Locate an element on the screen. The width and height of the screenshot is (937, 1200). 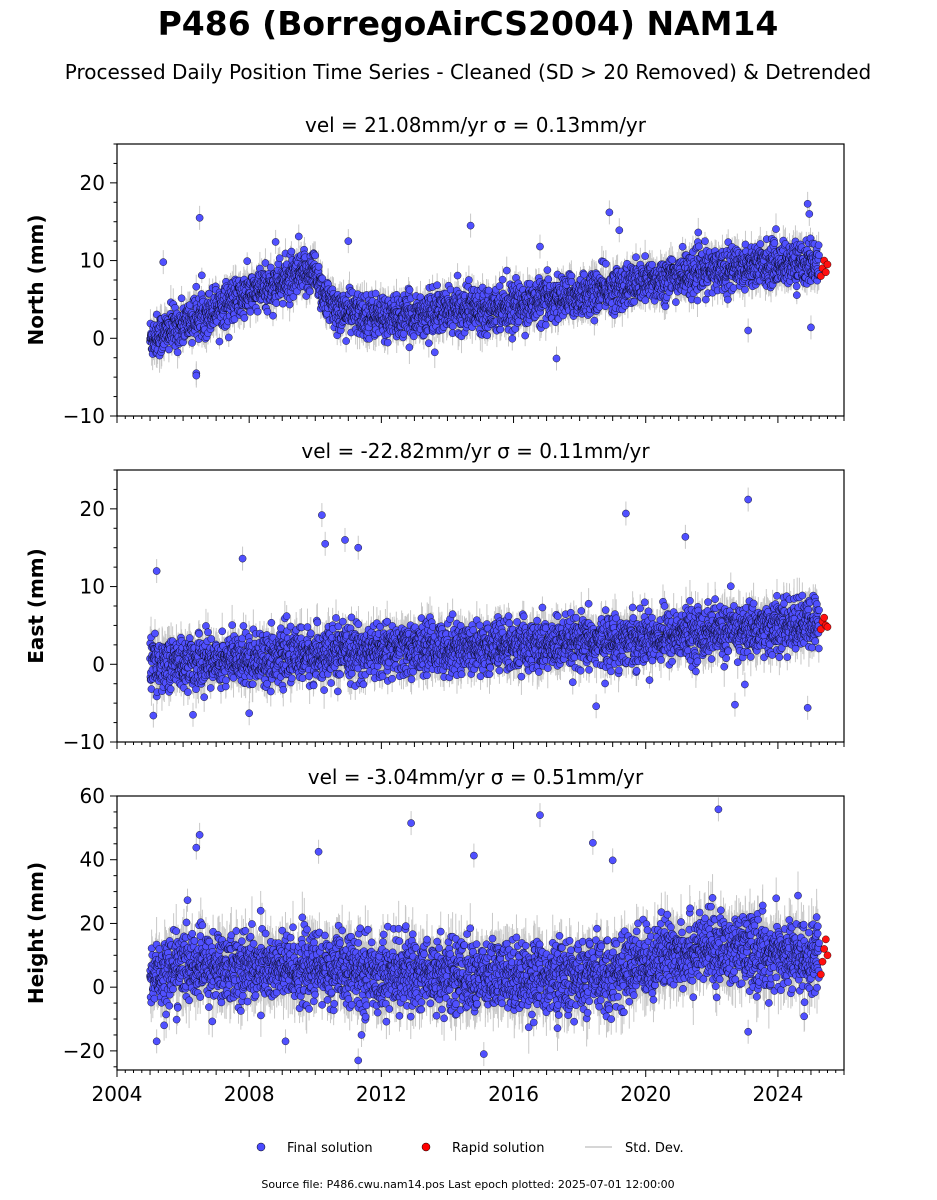
plot-area is located at coordinates (489, 289).